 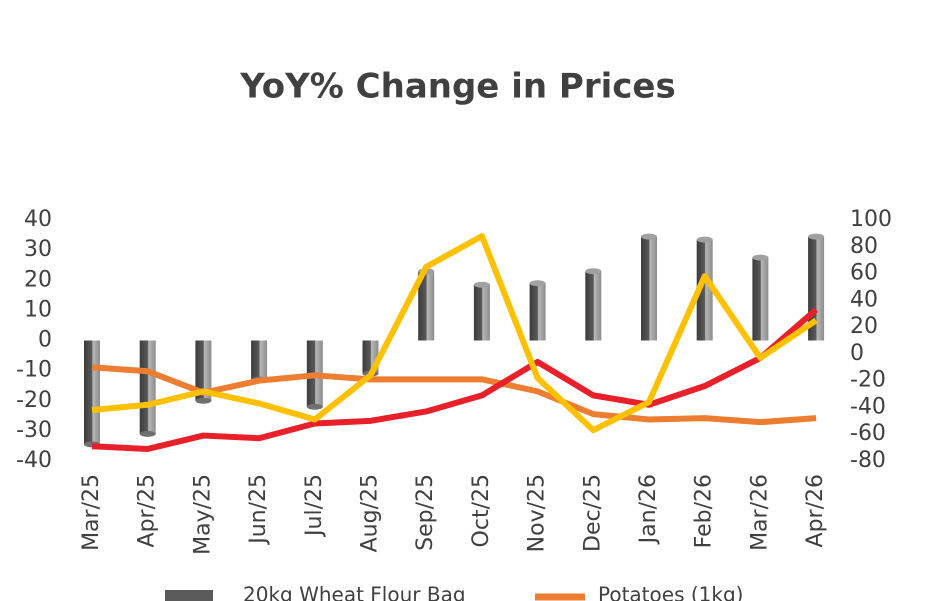 I want to click on y2-tick-label: -60, so click(x=868, y=433).